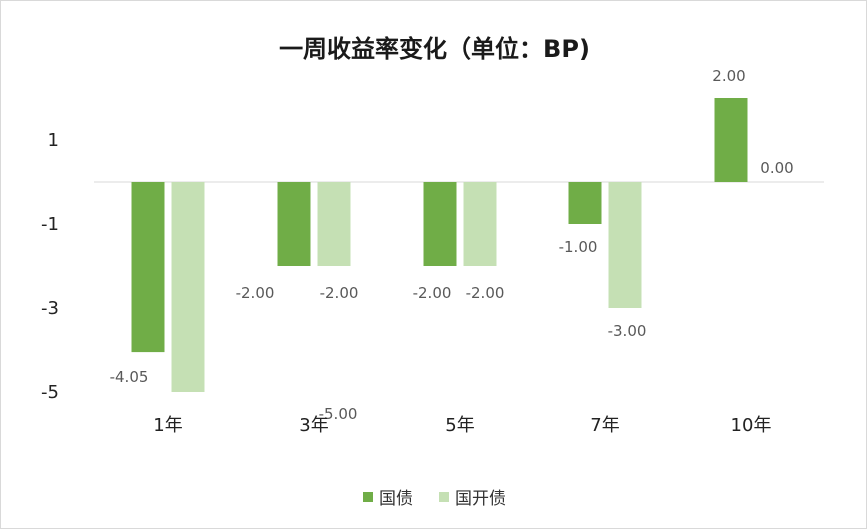 This screenshot has height=529, width=867. What do you see at coordinates (50, 224) in the screenshot?
I see `y-tick-label: -1` at bounding box center [50, 224].